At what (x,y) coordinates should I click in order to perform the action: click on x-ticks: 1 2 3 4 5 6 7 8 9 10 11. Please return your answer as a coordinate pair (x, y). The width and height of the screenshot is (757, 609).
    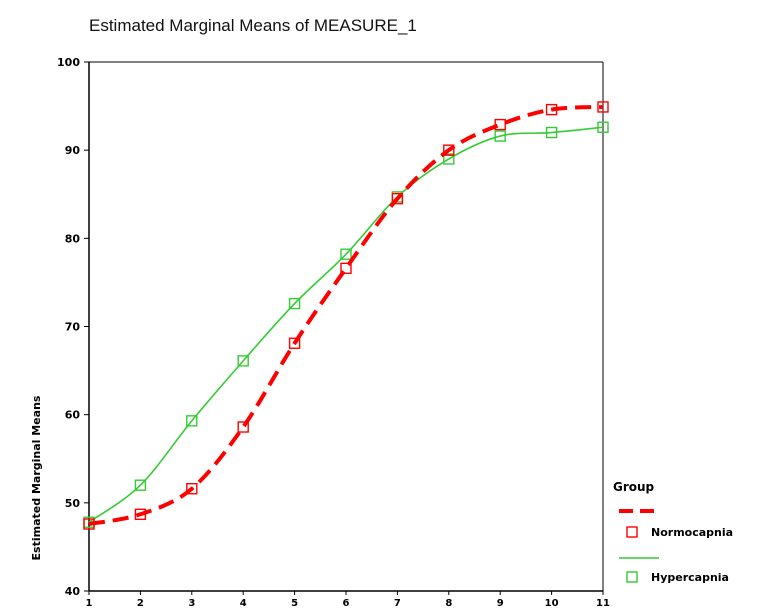
    Looking at the image, I should click on (348, 600).